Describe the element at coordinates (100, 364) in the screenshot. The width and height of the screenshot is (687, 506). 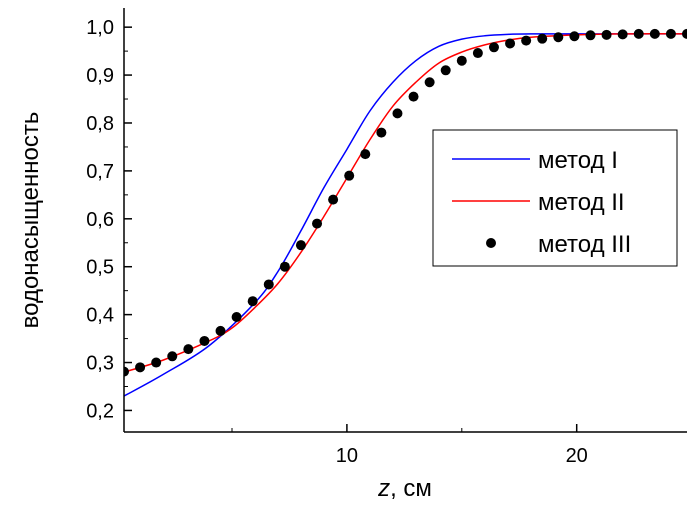
I see `y-tick-label: 0,3` at that location.